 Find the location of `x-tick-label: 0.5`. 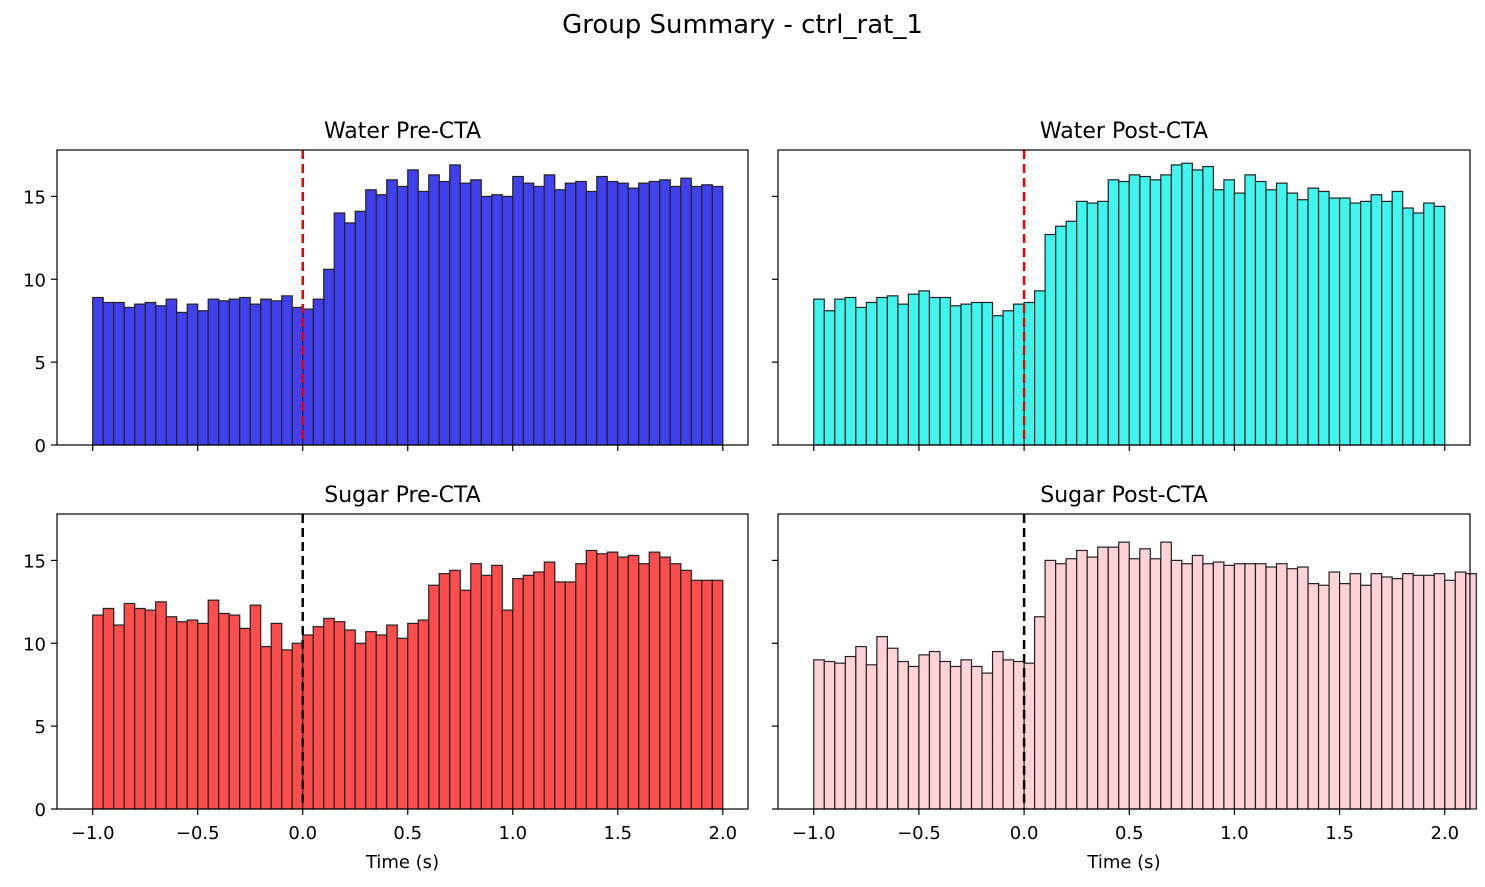

x-tick-label: 0.5 is located at coordinates (407, 833).